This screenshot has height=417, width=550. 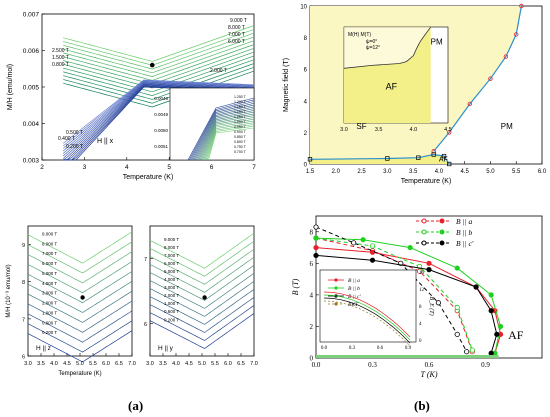 I want to click on inset-field-label: 1.250 T, so click(x=240, y=97).